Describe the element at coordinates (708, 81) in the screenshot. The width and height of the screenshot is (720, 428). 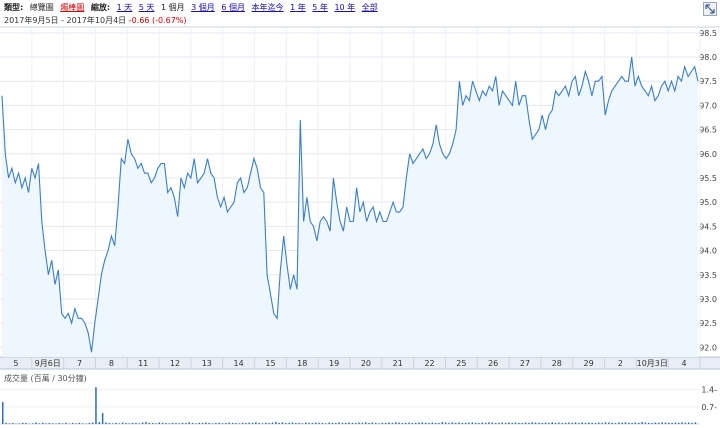
I see `y-tick-label: 97.5` at that location.